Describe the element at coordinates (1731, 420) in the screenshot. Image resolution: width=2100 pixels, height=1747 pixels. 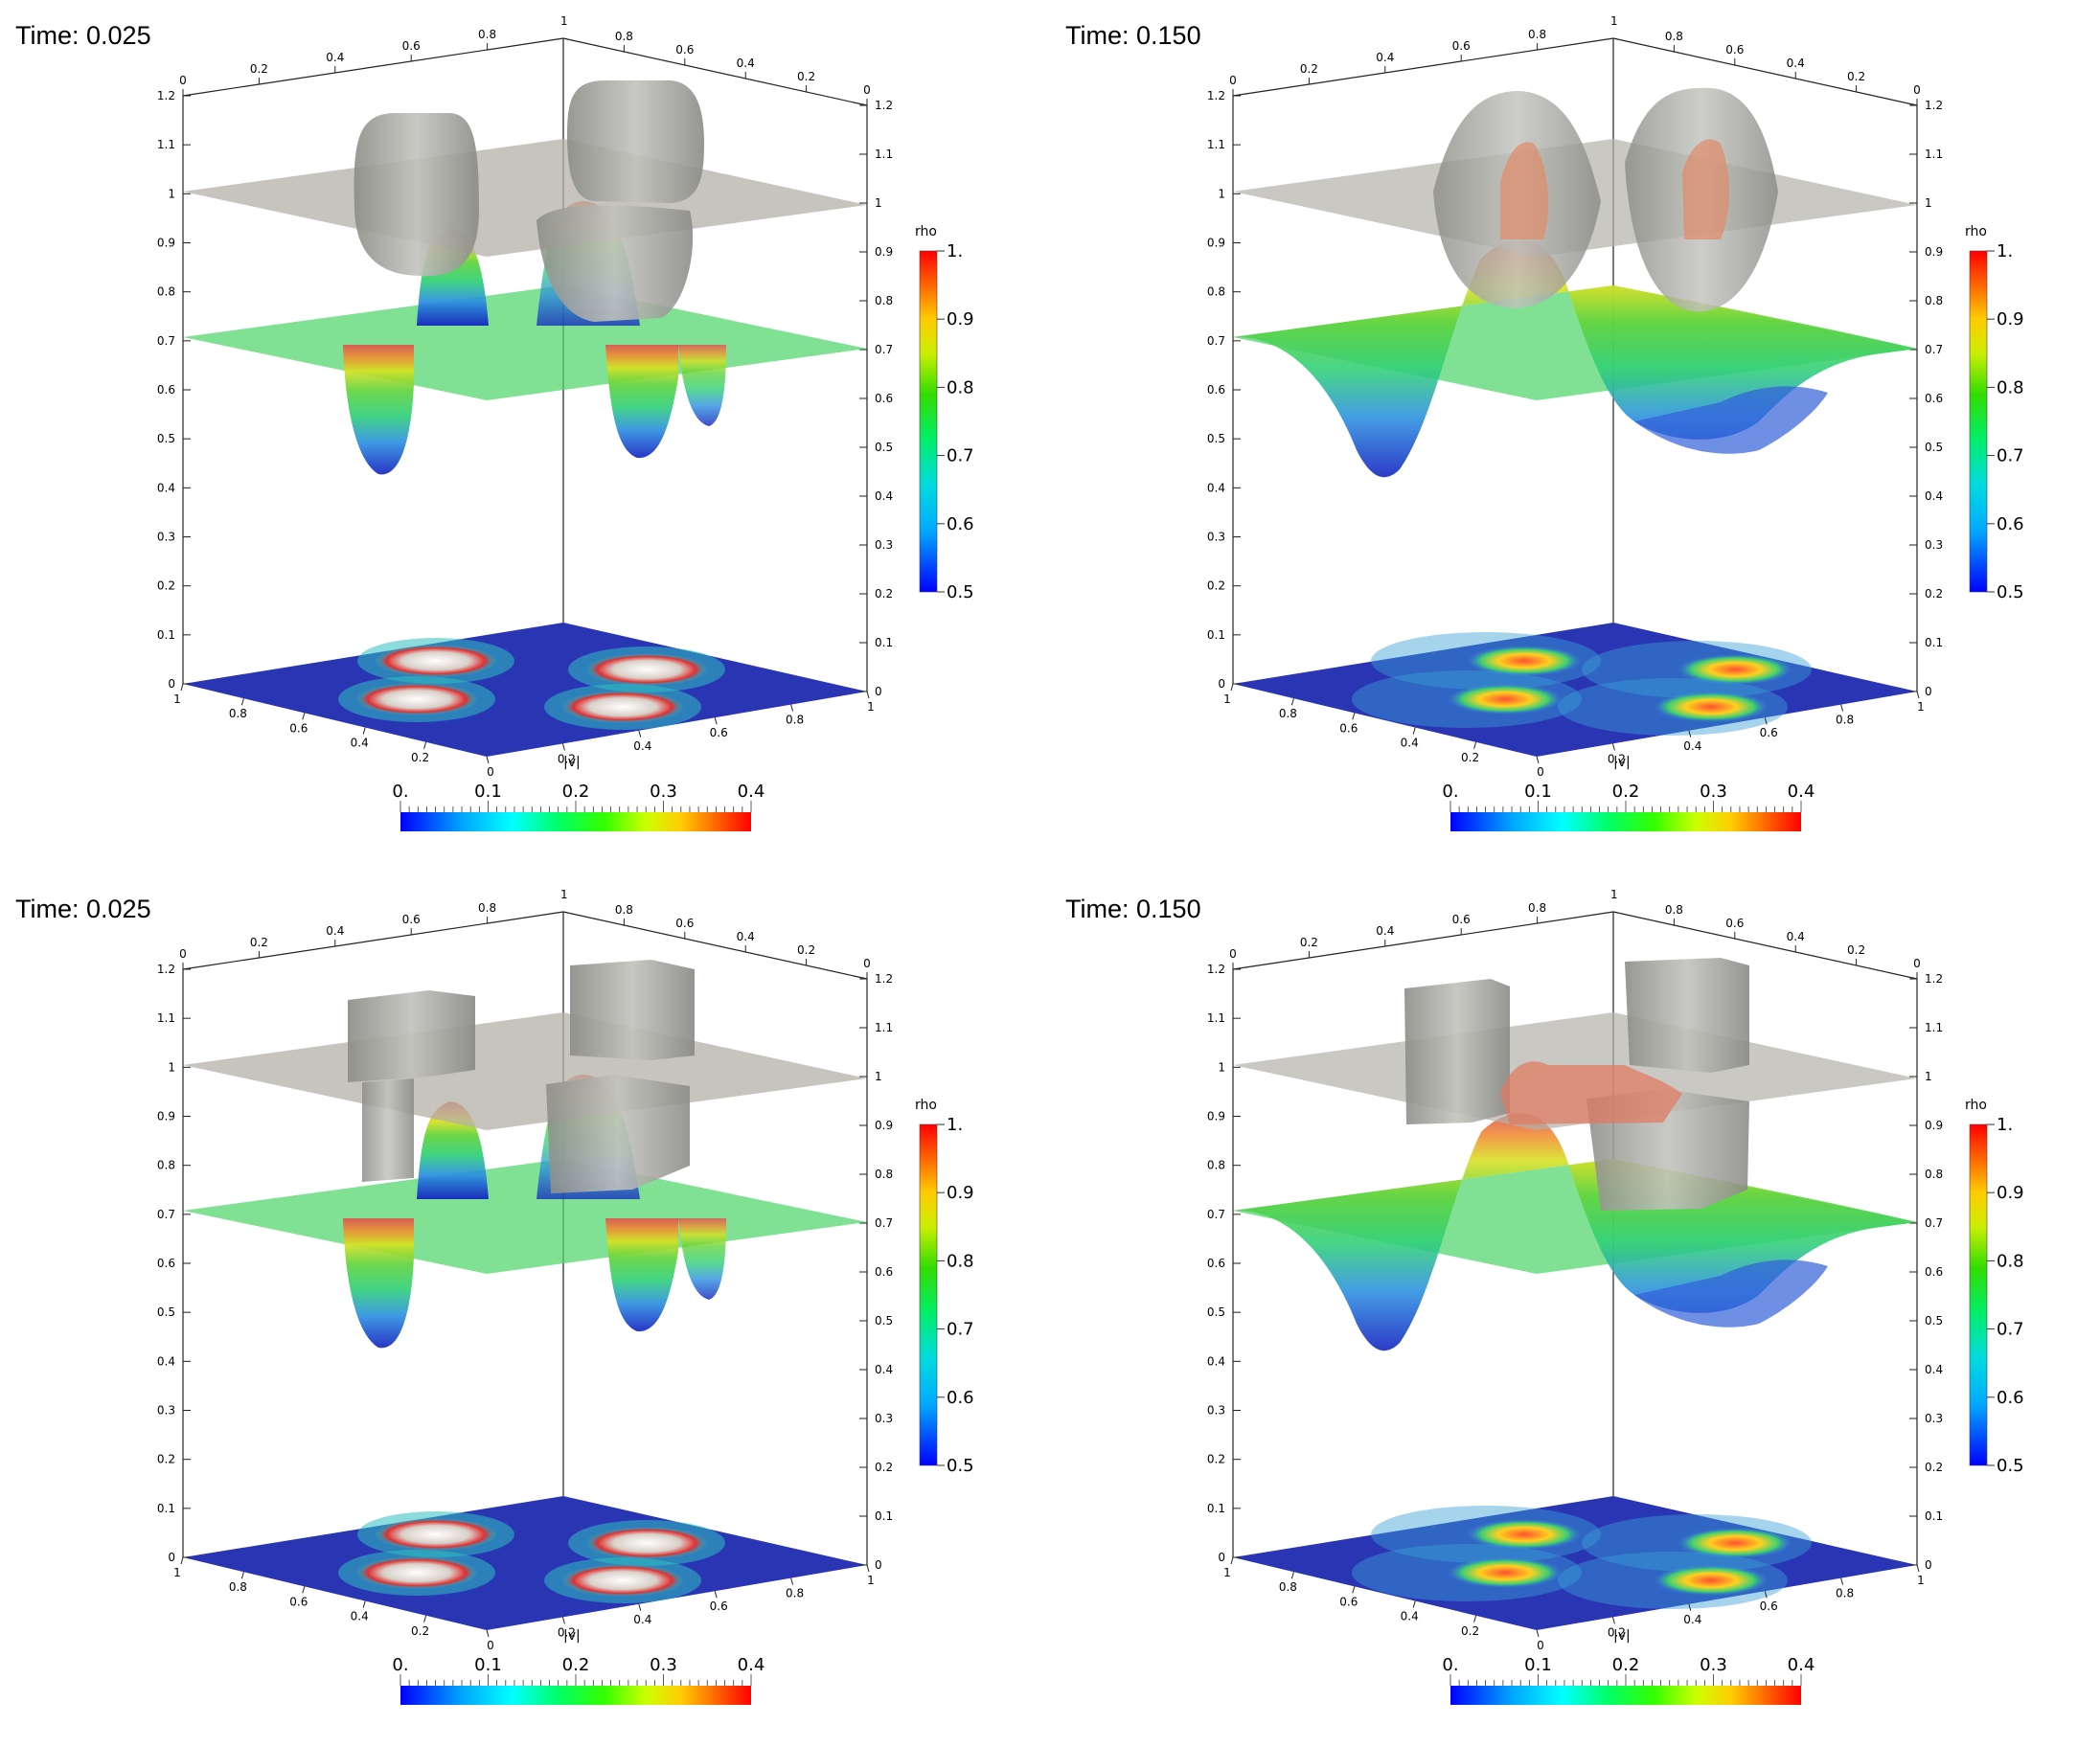
I see `rho-surface-lobe` at that location.